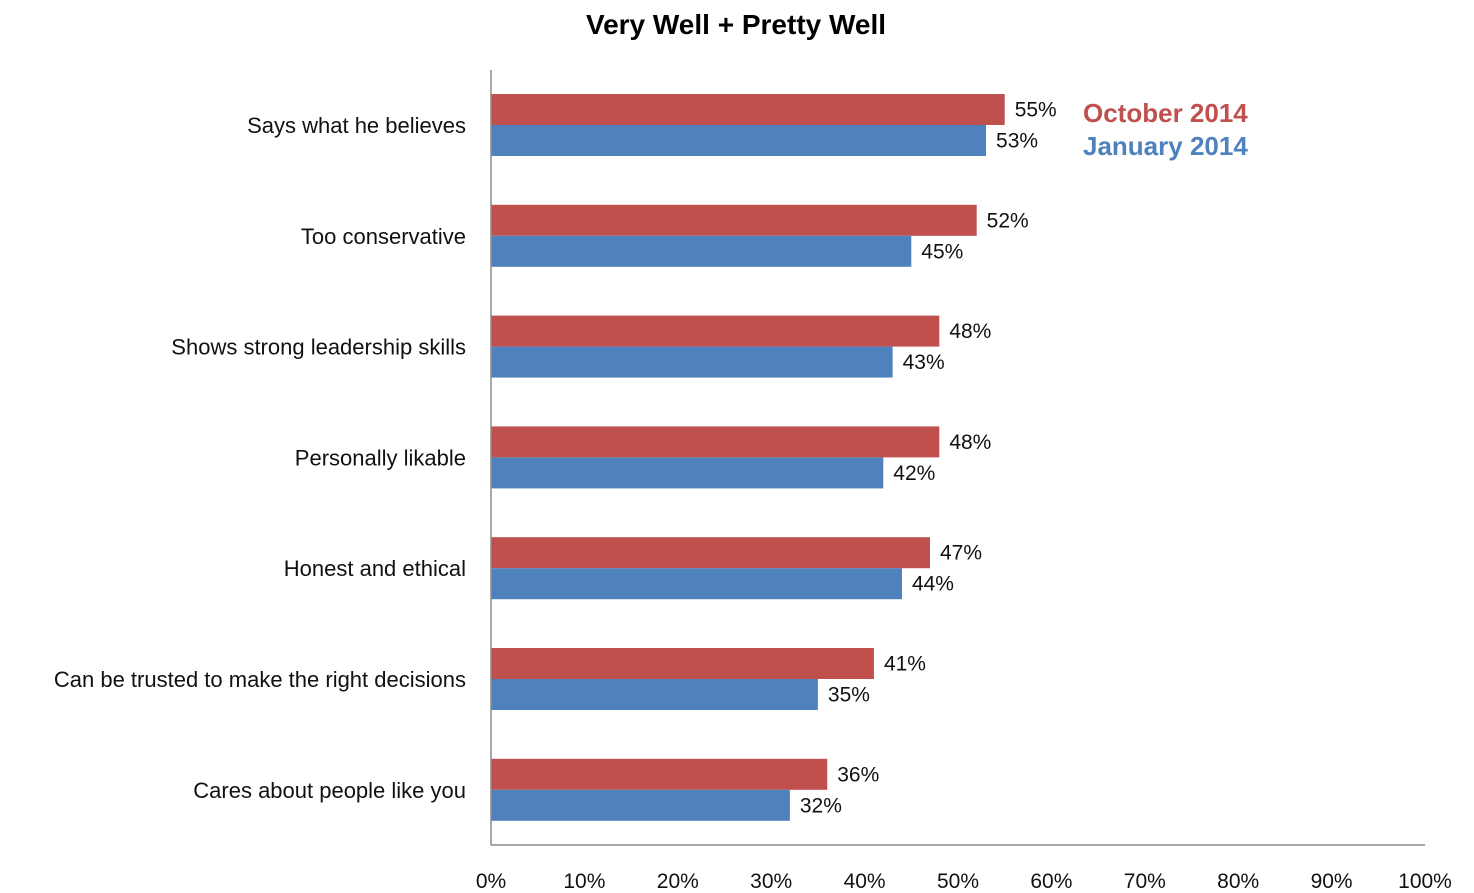 This screenshot has width=1474, height=893. What do you see at coordinates (584, 881) in the screenshot?
I see `x-tick-label: 10%` at bounding box center [584, 881].